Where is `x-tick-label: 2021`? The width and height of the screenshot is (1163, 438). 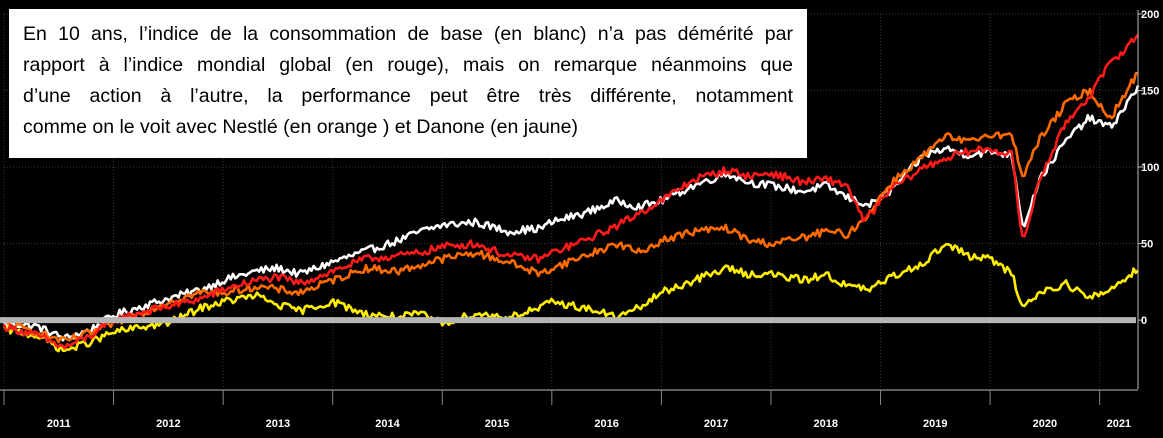 x-tick-label: 2021 is located at coordinates (1119, 424).